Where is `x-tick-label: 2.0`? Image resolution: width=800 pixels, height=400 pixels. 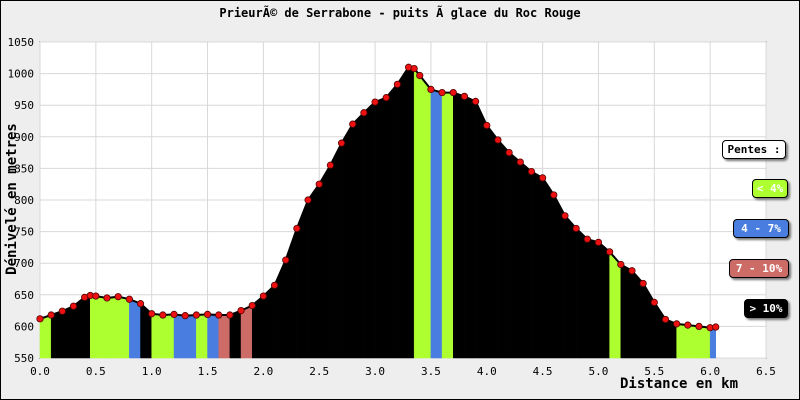
x-tick-label: 2.0 is located at coordinates (263, 371).